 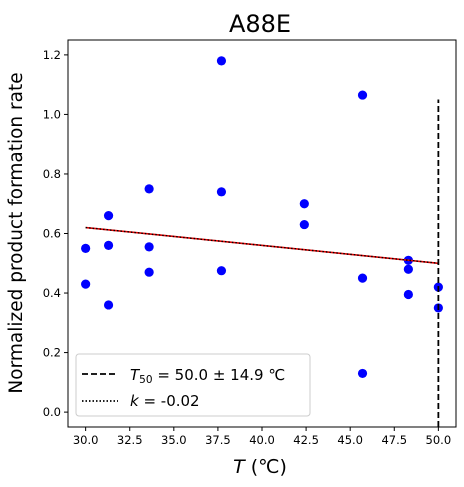 What do you see at coordinates (135, 375) in the screenshot?
I see `legend-t50-symbol: T` at bounding box center [135, 375].